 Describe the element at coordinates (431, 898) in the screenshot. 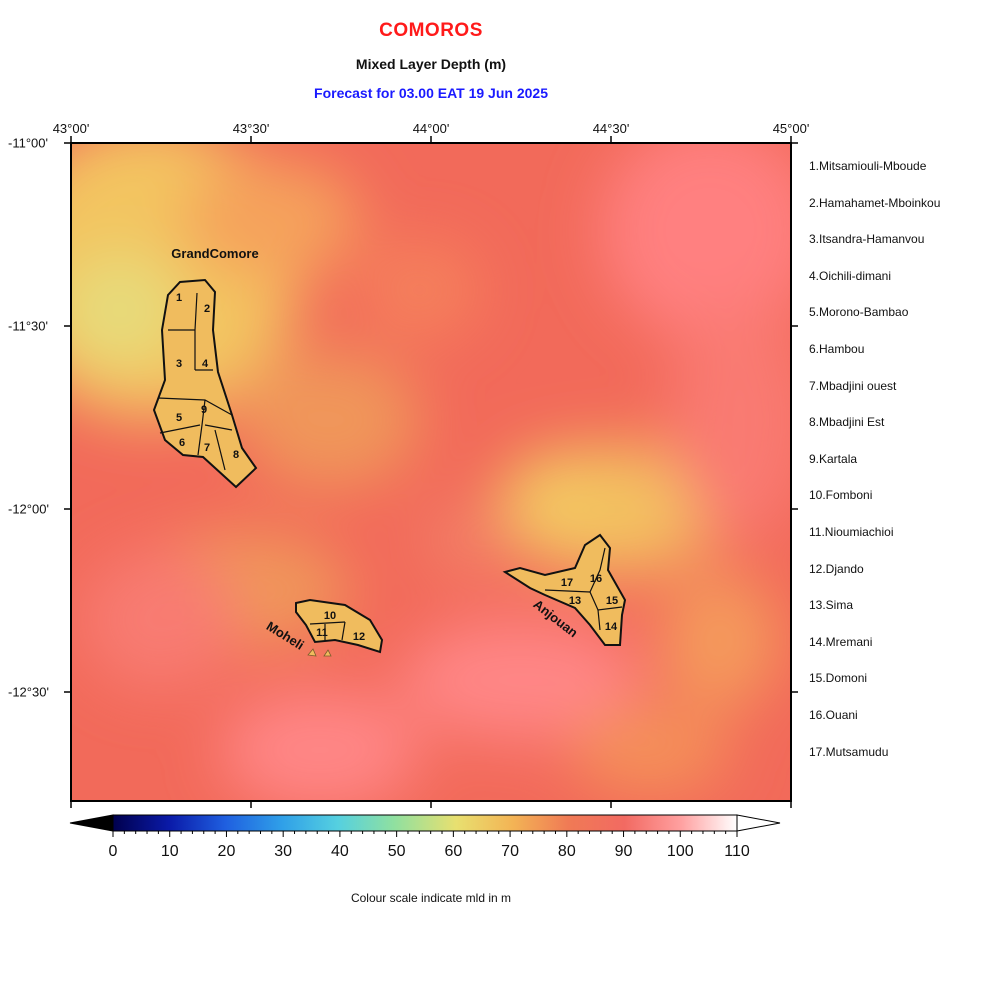

I see `colorbar-caption: Colour scale indicate mld in m` at that location.